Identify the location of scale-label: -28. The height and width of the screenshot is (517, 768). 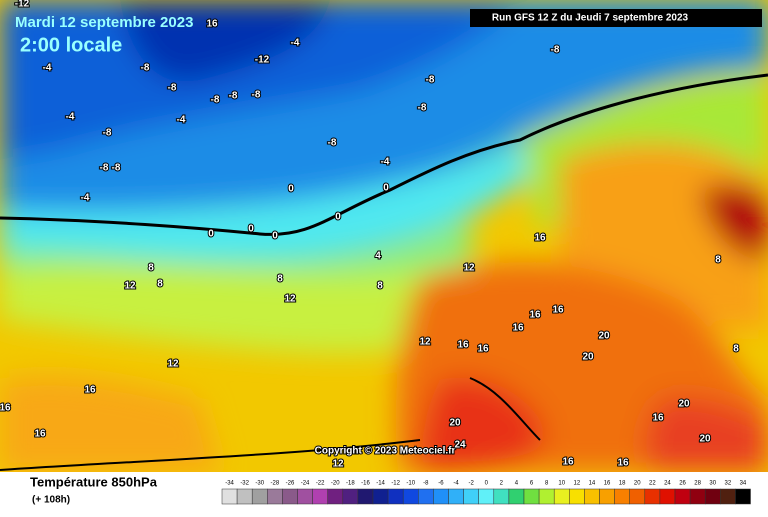
(275, 484).